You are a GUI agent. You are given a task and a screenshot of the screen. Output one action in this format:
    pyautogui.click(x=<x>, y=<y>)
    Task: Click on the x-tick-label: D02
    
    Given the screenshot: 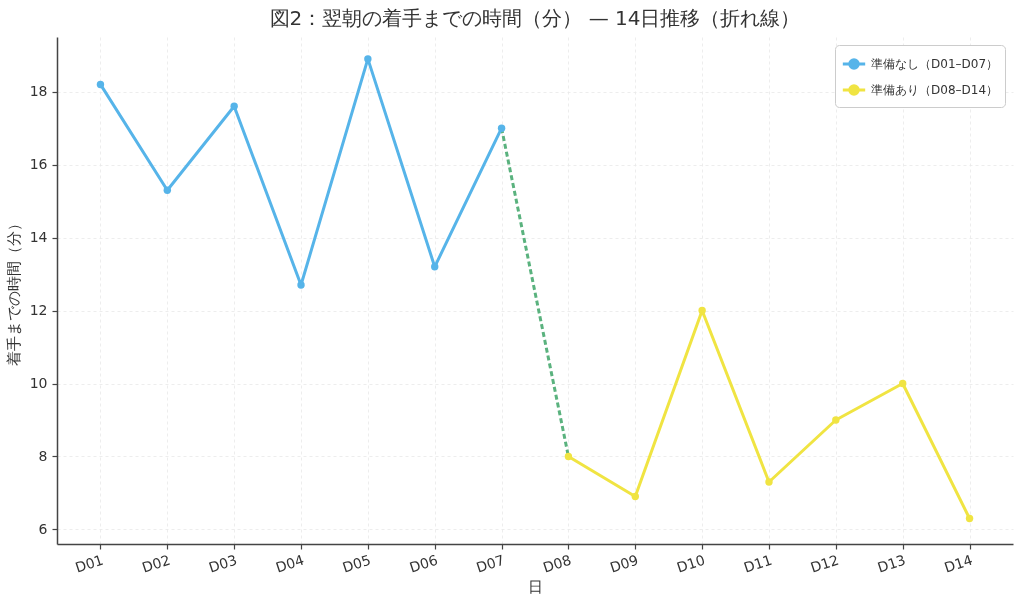 What is the action you would take?
    pyautogui.click(x=156, y=563)
    